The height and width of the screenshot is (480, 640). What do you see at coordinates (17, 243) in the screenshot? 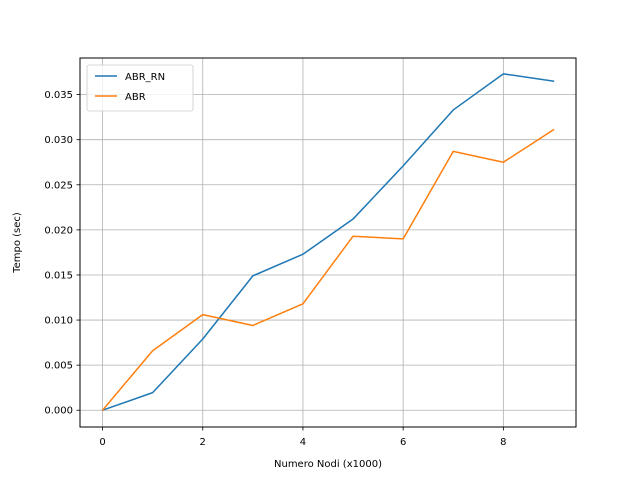
I see `y-axis-label: Tempo (sec)` at bounding box center [17, 243].